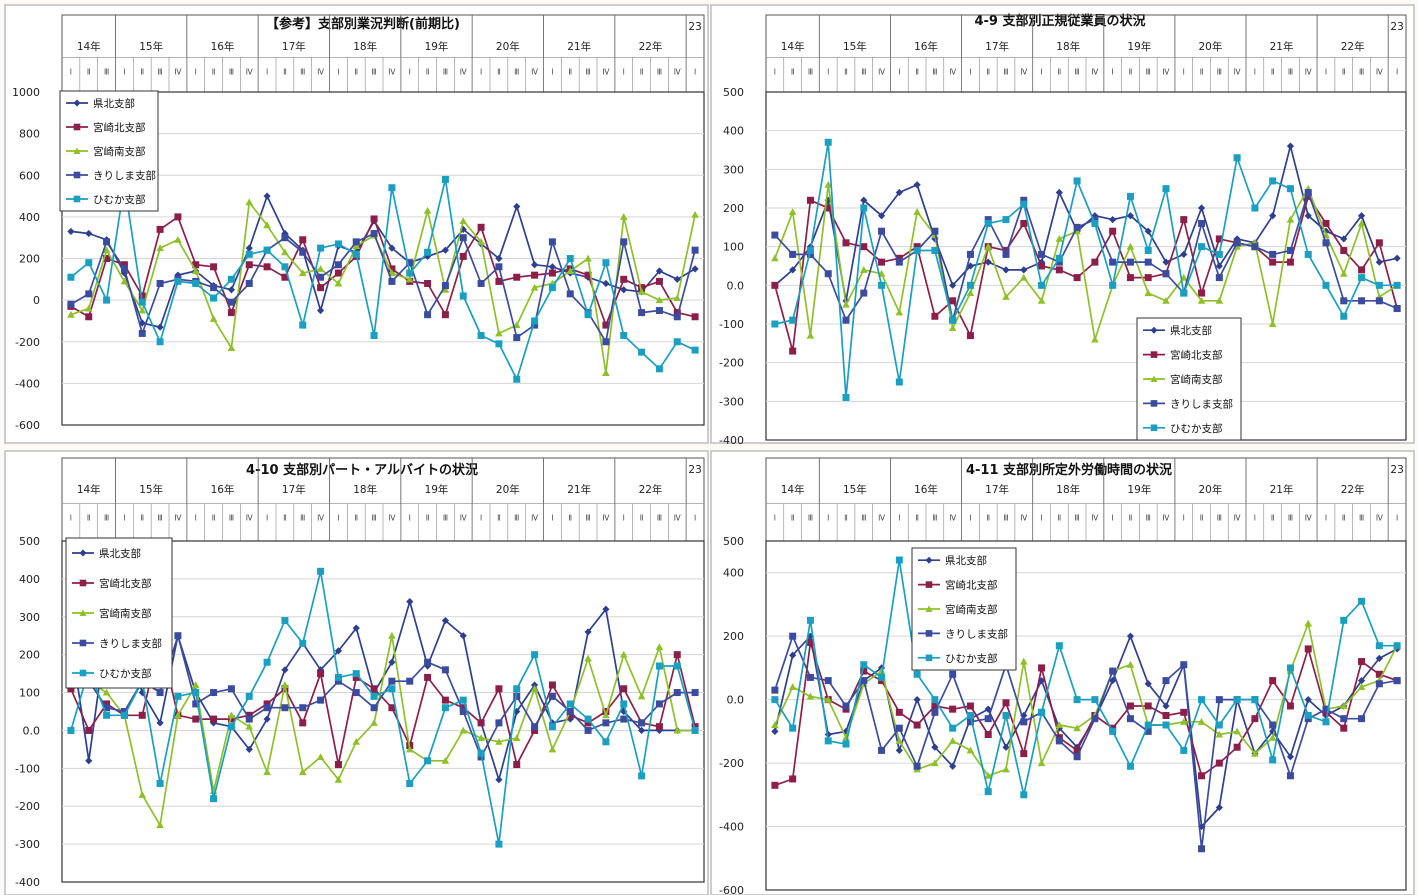 This screenshot has width=1418, height=895. I want to click on year-label: 21年, so click(579, 46).